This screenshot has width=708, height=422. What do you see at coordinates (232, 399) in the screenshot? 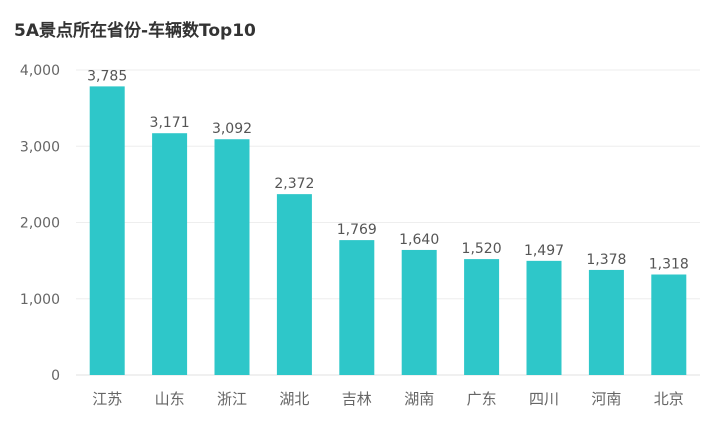
I see `x-tick-label: 浙江` at bounding box center [232, 399].